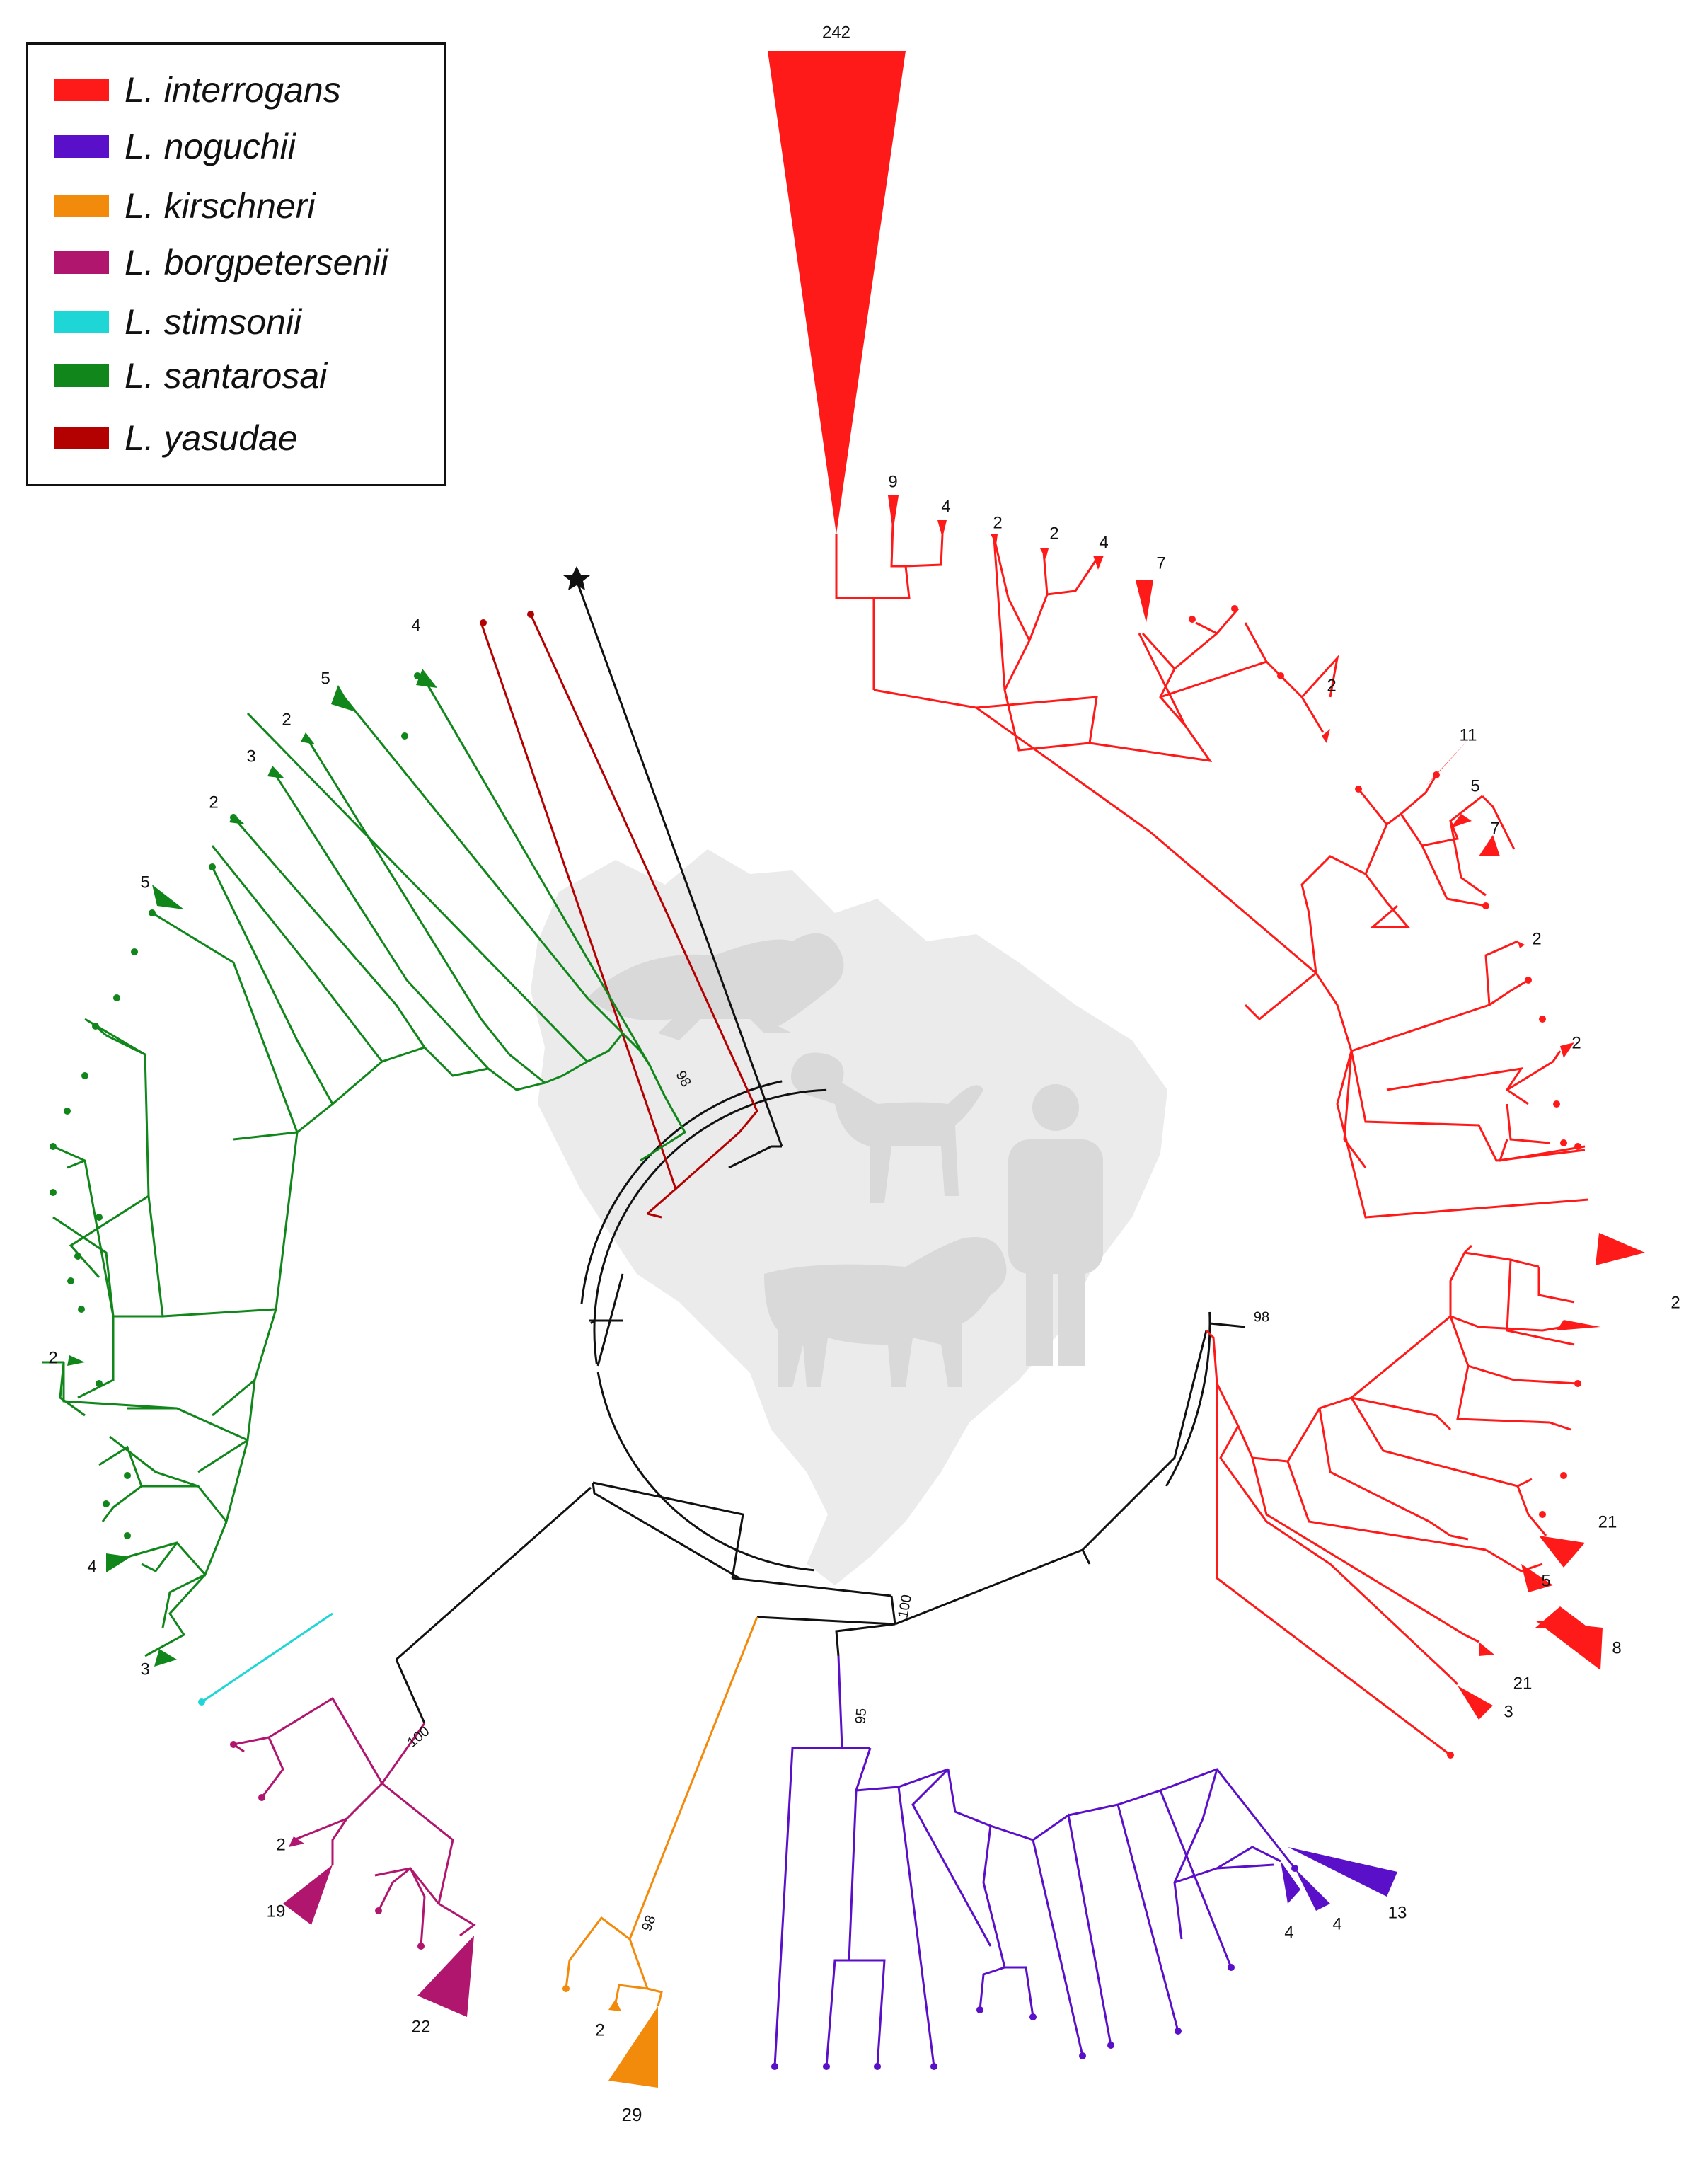 Image resolution: width=1708 pixels, height=2162 pixels. Describe the element at coordinates (226, 376) in the screenshot. I see `legend-label: L. santarosai` at that location.